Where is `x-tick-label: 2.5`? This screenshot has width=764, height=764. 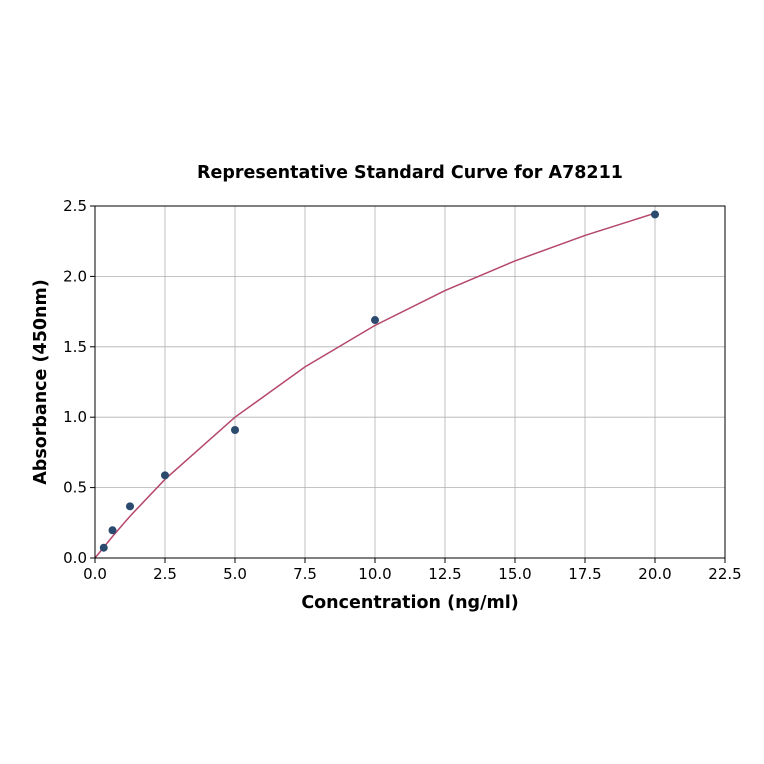
x-tick-label: 2.5 is located at coordinates (165, 574).